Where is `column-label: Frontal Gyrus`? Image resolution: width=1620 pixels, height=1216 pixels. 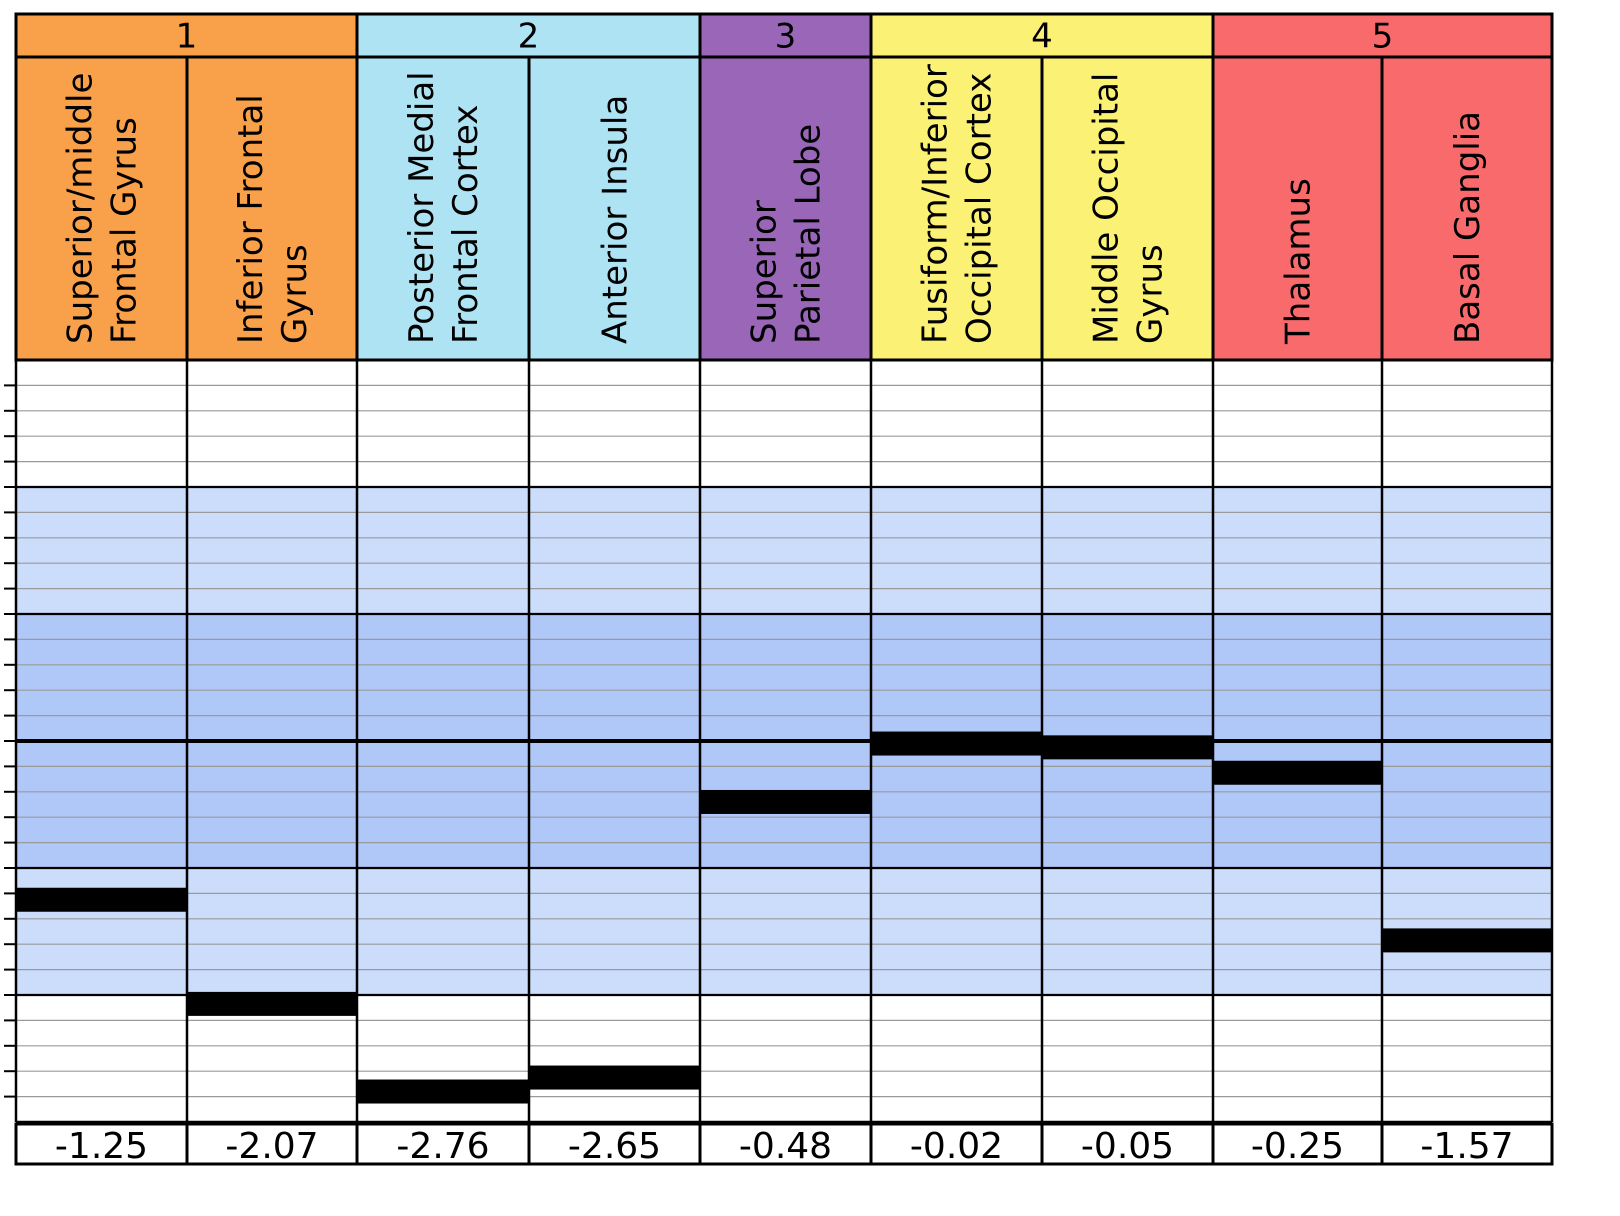 column-label: Frontal Gyrus is located at coordinates (125, 230).